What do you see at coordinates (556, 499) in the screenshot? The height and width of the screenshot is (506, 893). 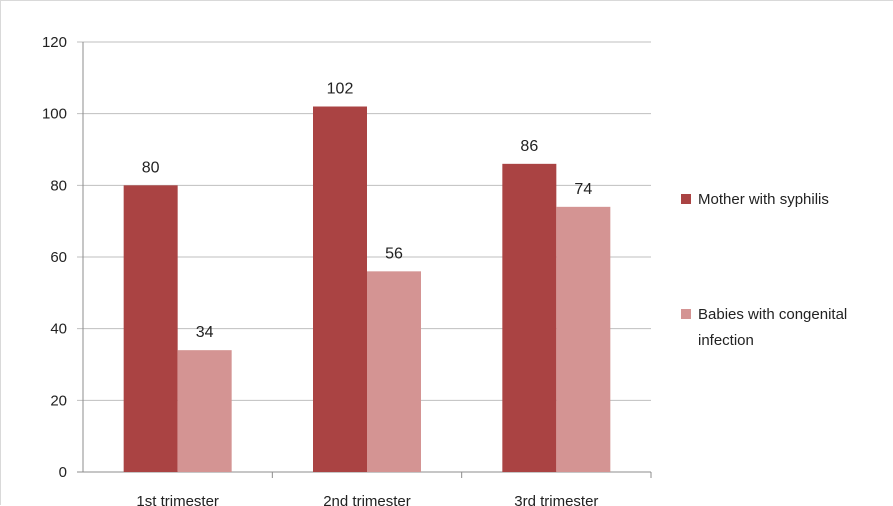 I see `x-tick-label: 3rd trimester` at bounding box center [556, 499].